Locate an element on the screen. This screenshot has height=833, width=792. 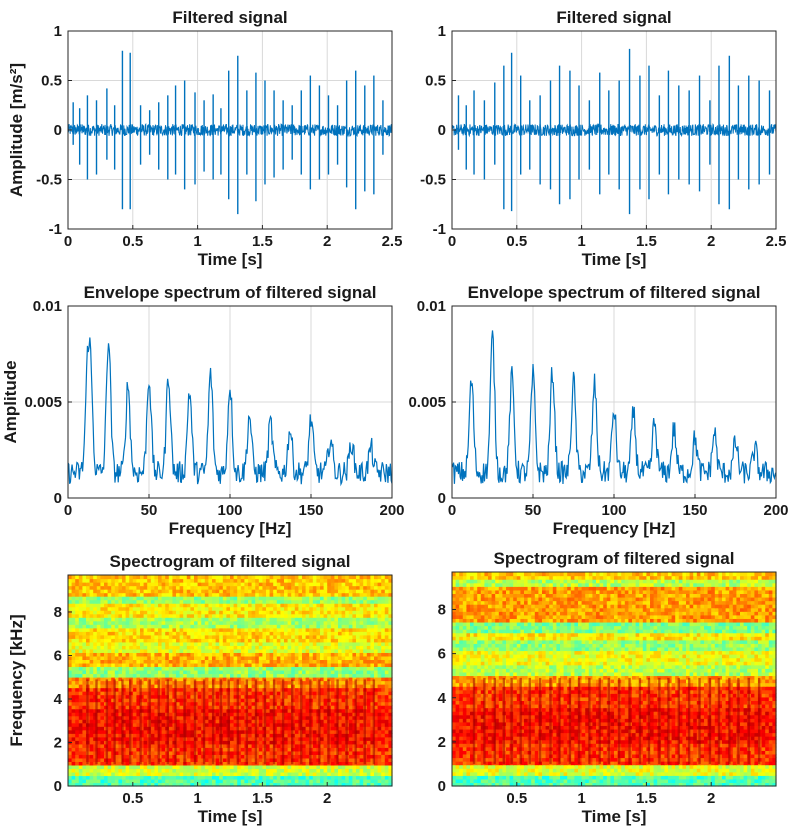
x-tick-label: 1.5 is located at coordinates (646, 241).